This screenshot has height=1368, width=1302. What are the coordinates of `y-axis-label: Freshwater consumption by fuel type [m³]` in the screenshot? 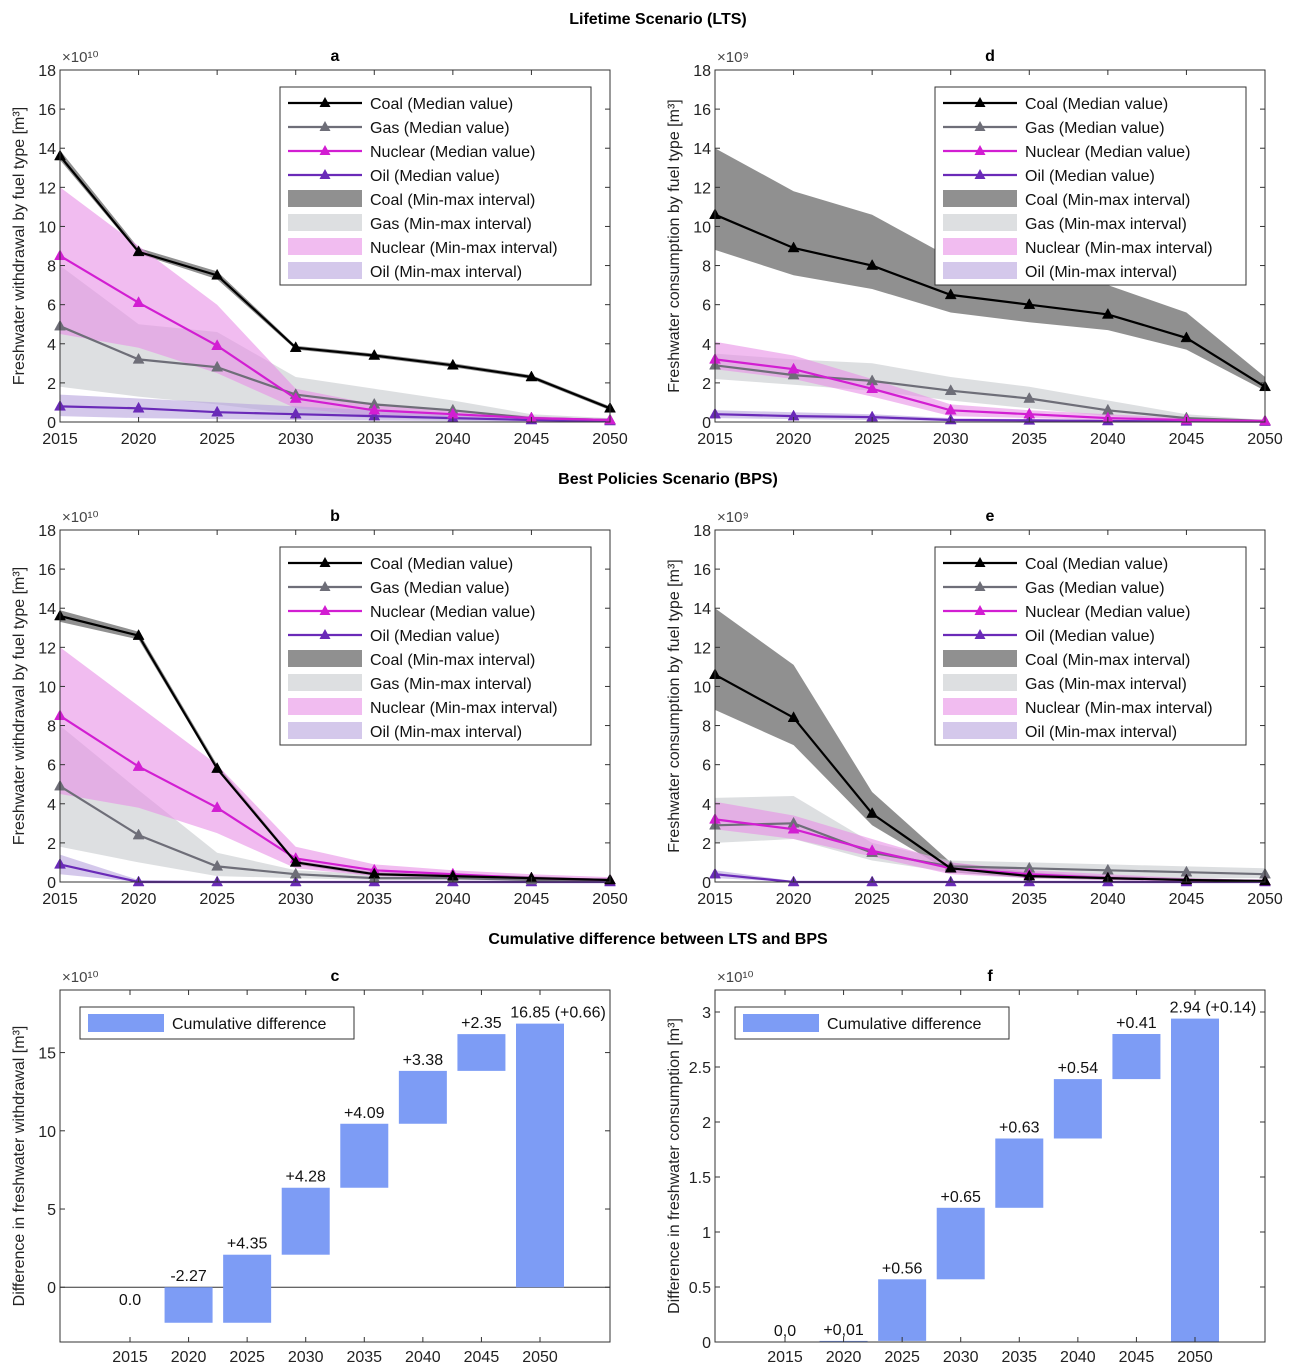 It's located at (674, 245).